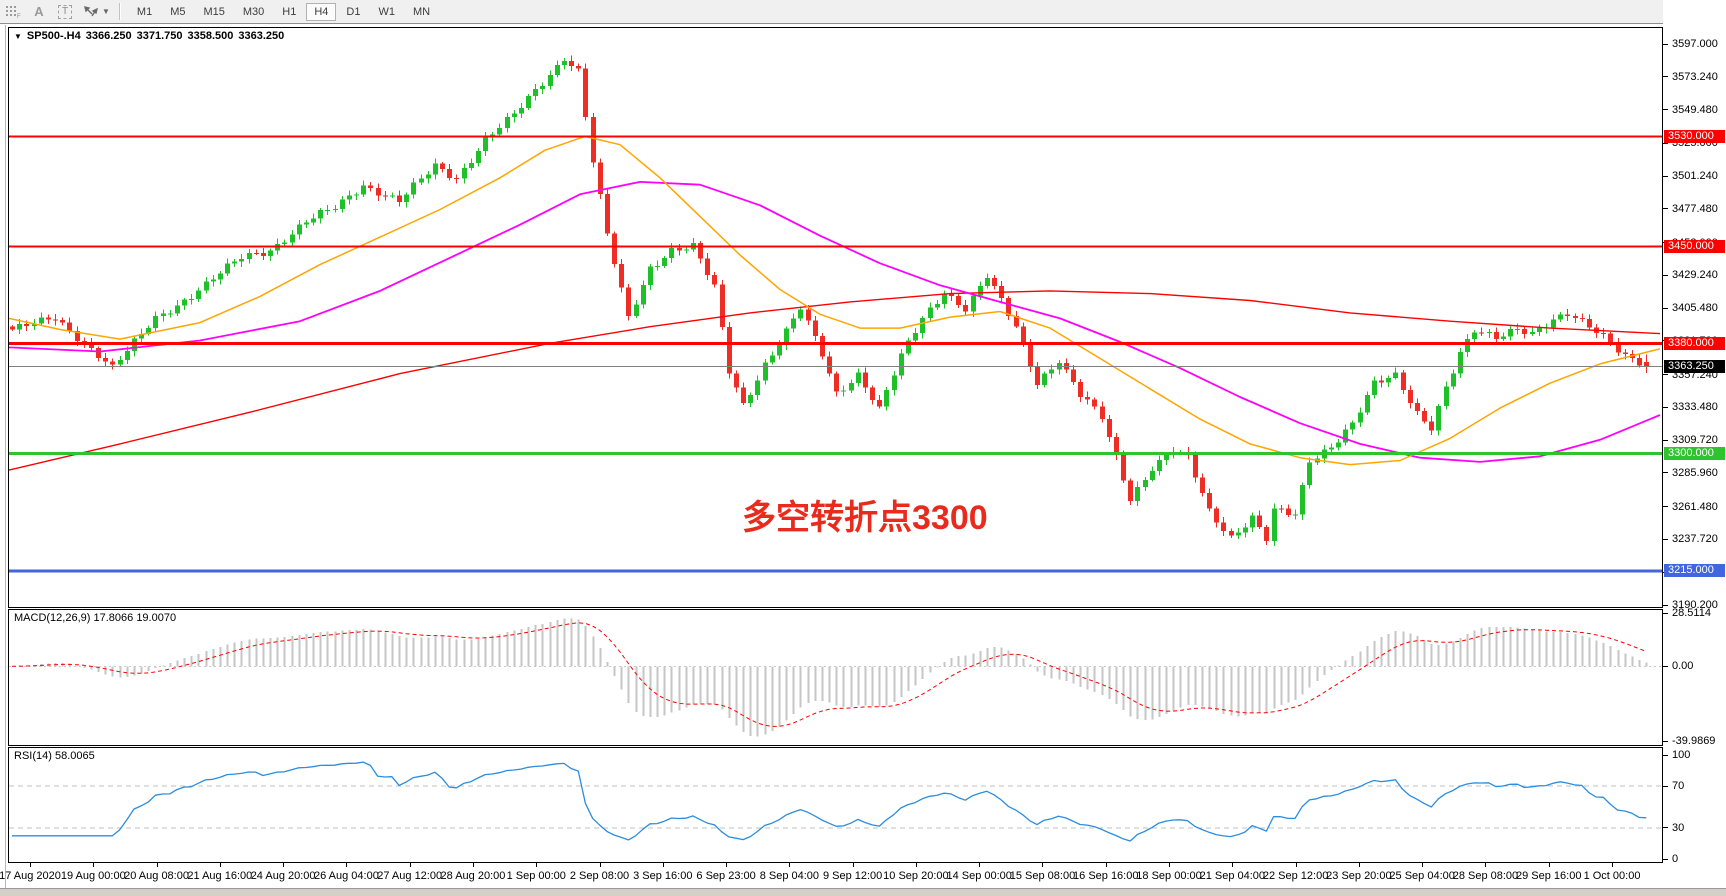 The image size is (1726, 896). What do you see at coordinates (91, 11) in the screenshot?
I see `cursor-arrows-icon` at bounding box center [91, 11].